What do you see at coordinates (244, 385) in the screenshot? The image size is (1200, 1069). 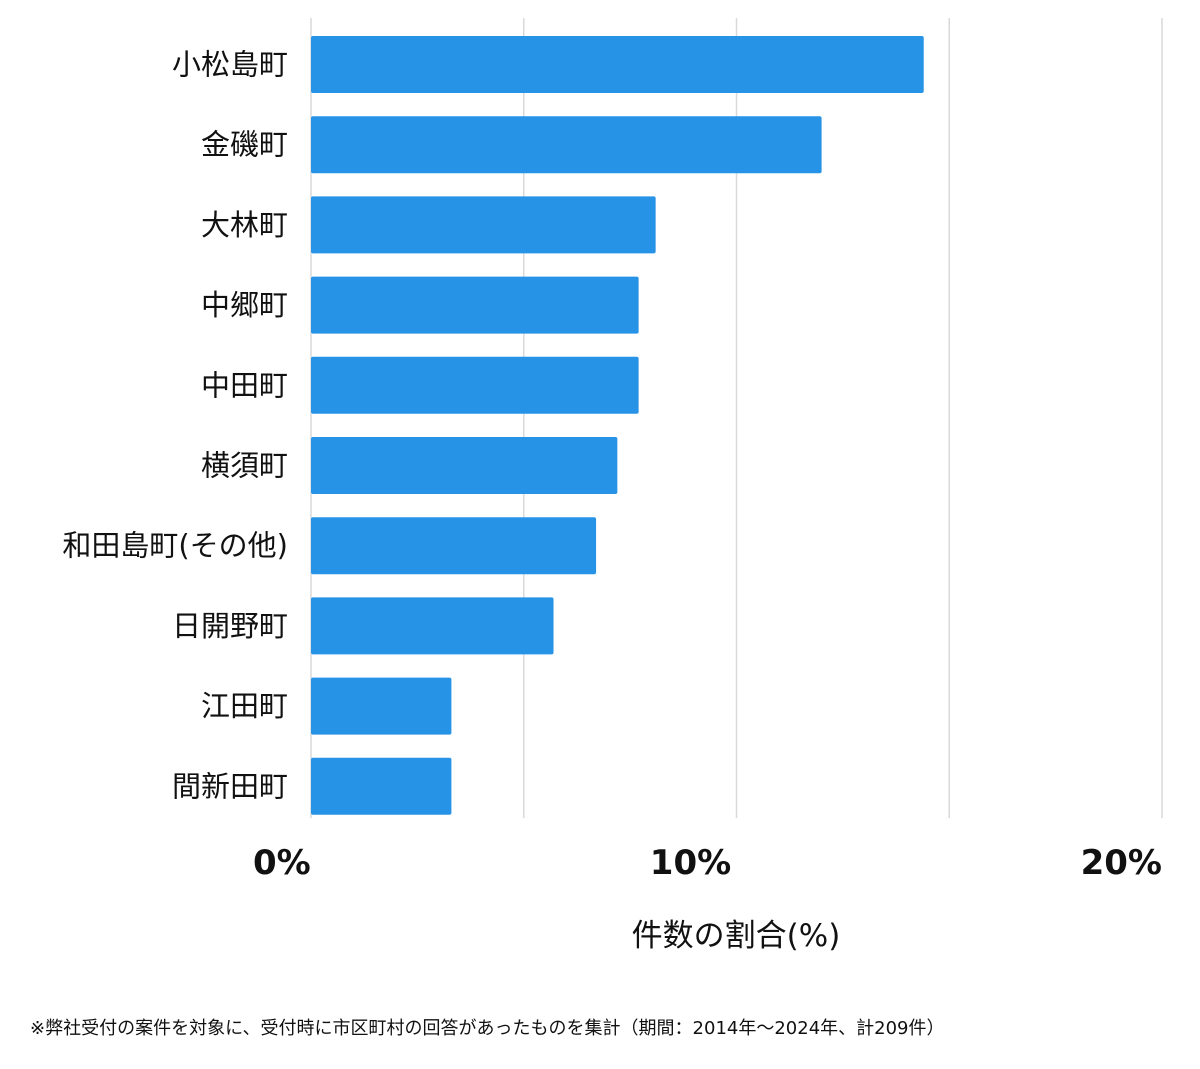 I see `category-label-4: 中田町` at bounding box center [244, 385].